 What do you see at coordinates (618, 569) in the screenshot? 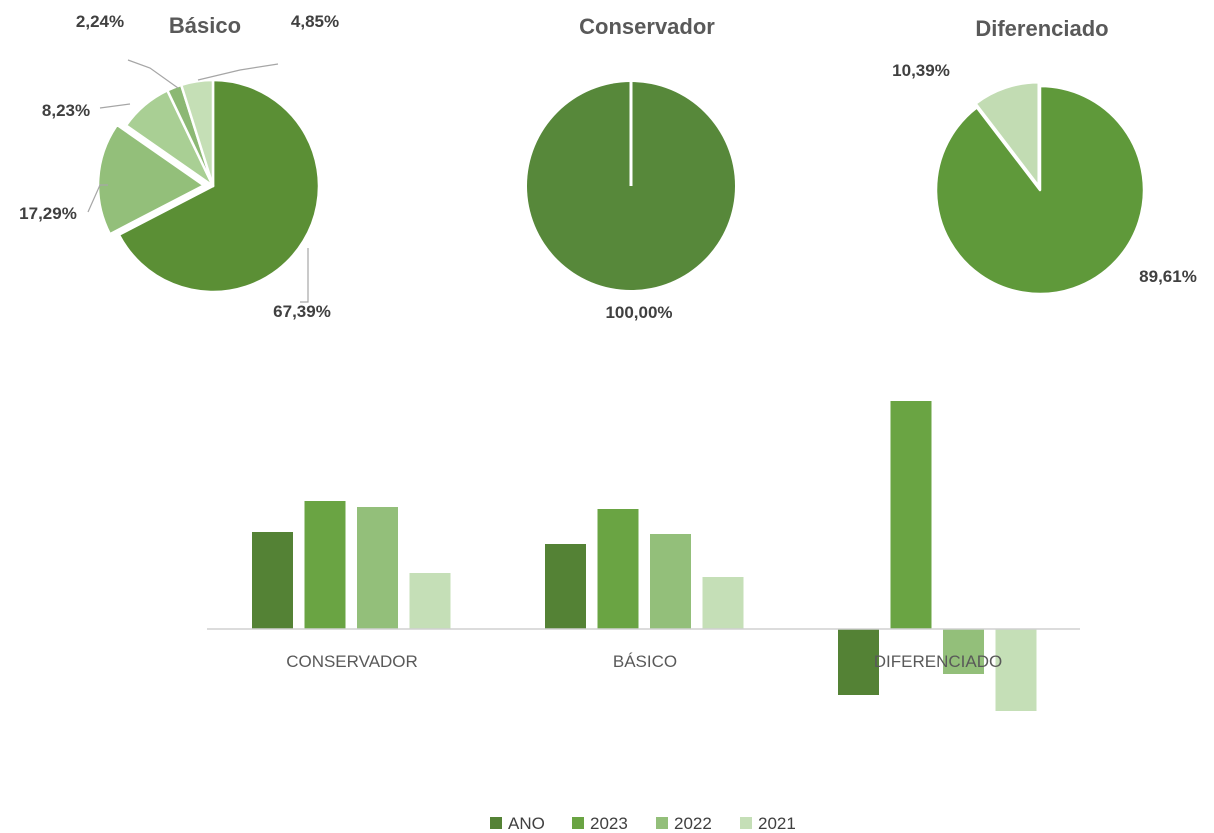
I see `bar-2023-básico` at bounding box center [618, 569].